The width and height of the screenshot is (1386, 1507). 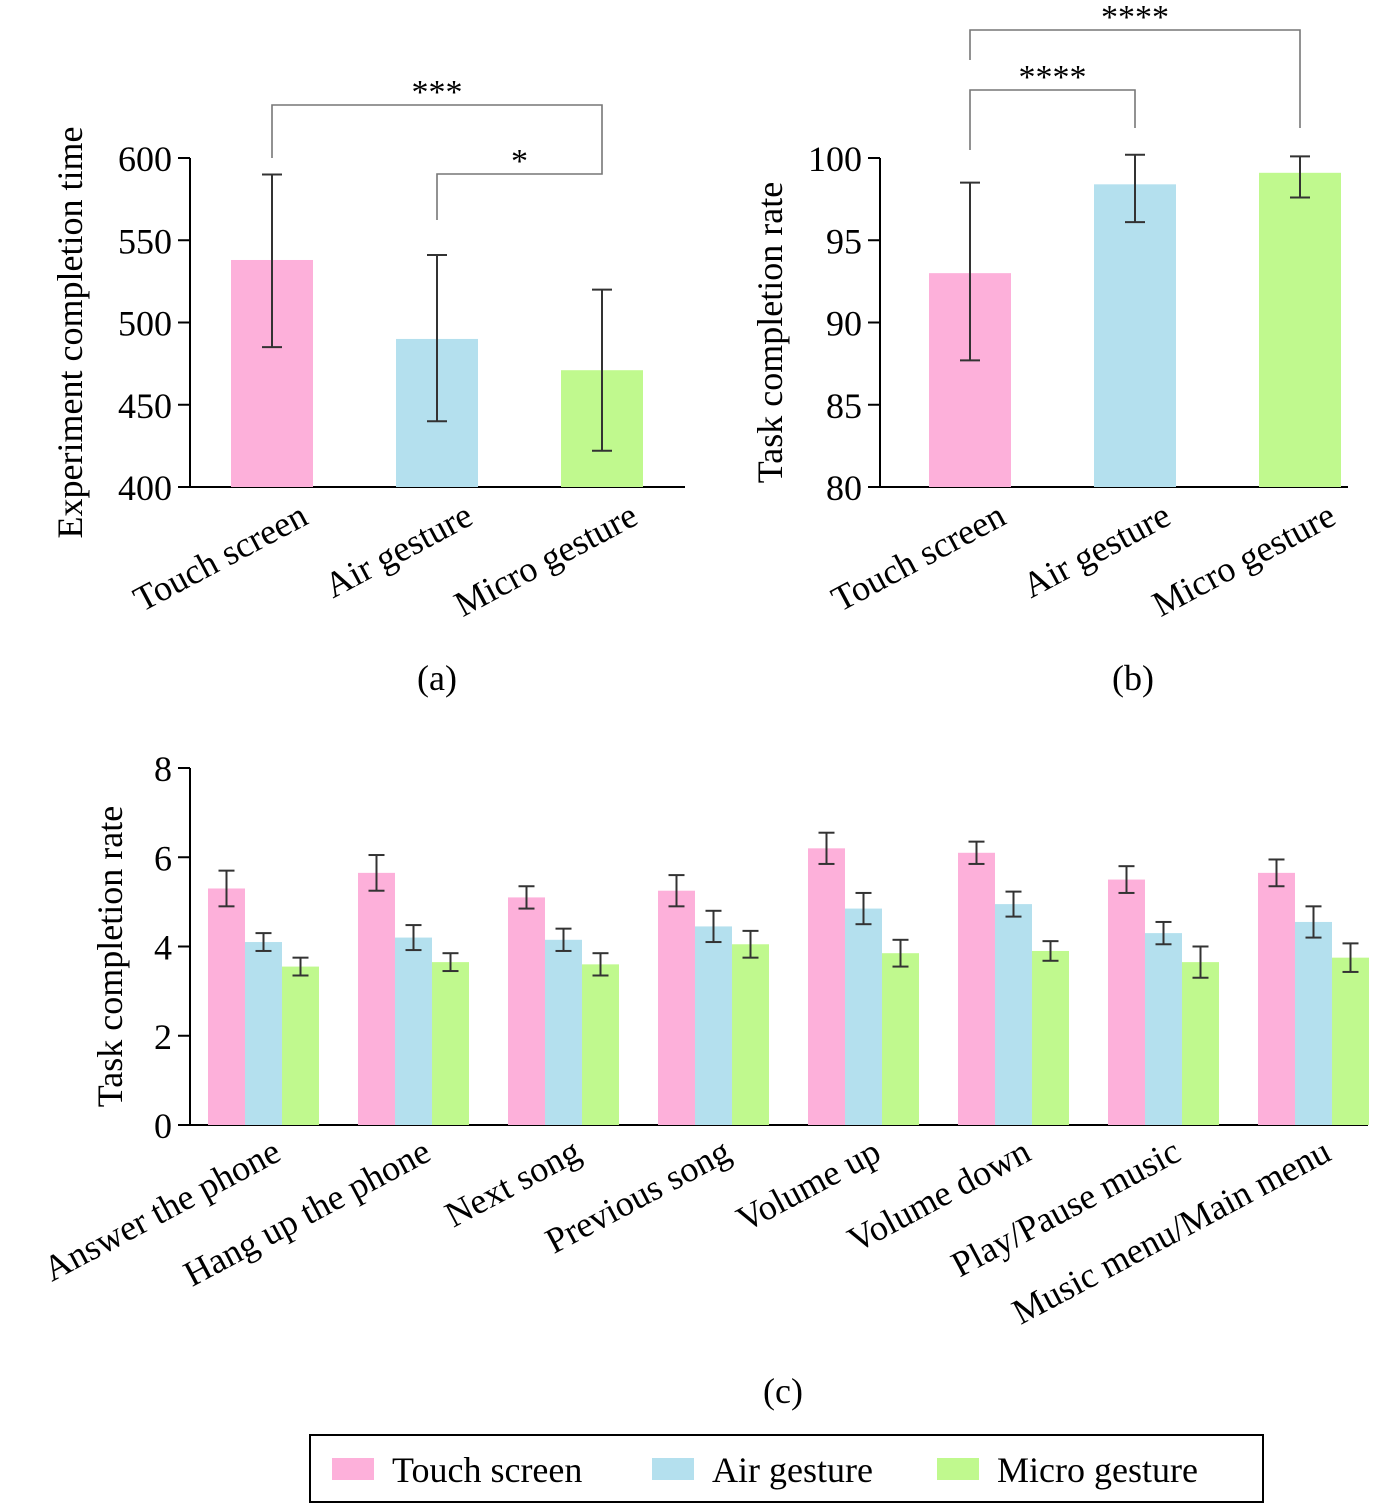 What do you see at coordinates (487, 1470) in the screenshot?
I see `legend-label-touch-screen: Touch screen` at bounding box center [487, 1470].